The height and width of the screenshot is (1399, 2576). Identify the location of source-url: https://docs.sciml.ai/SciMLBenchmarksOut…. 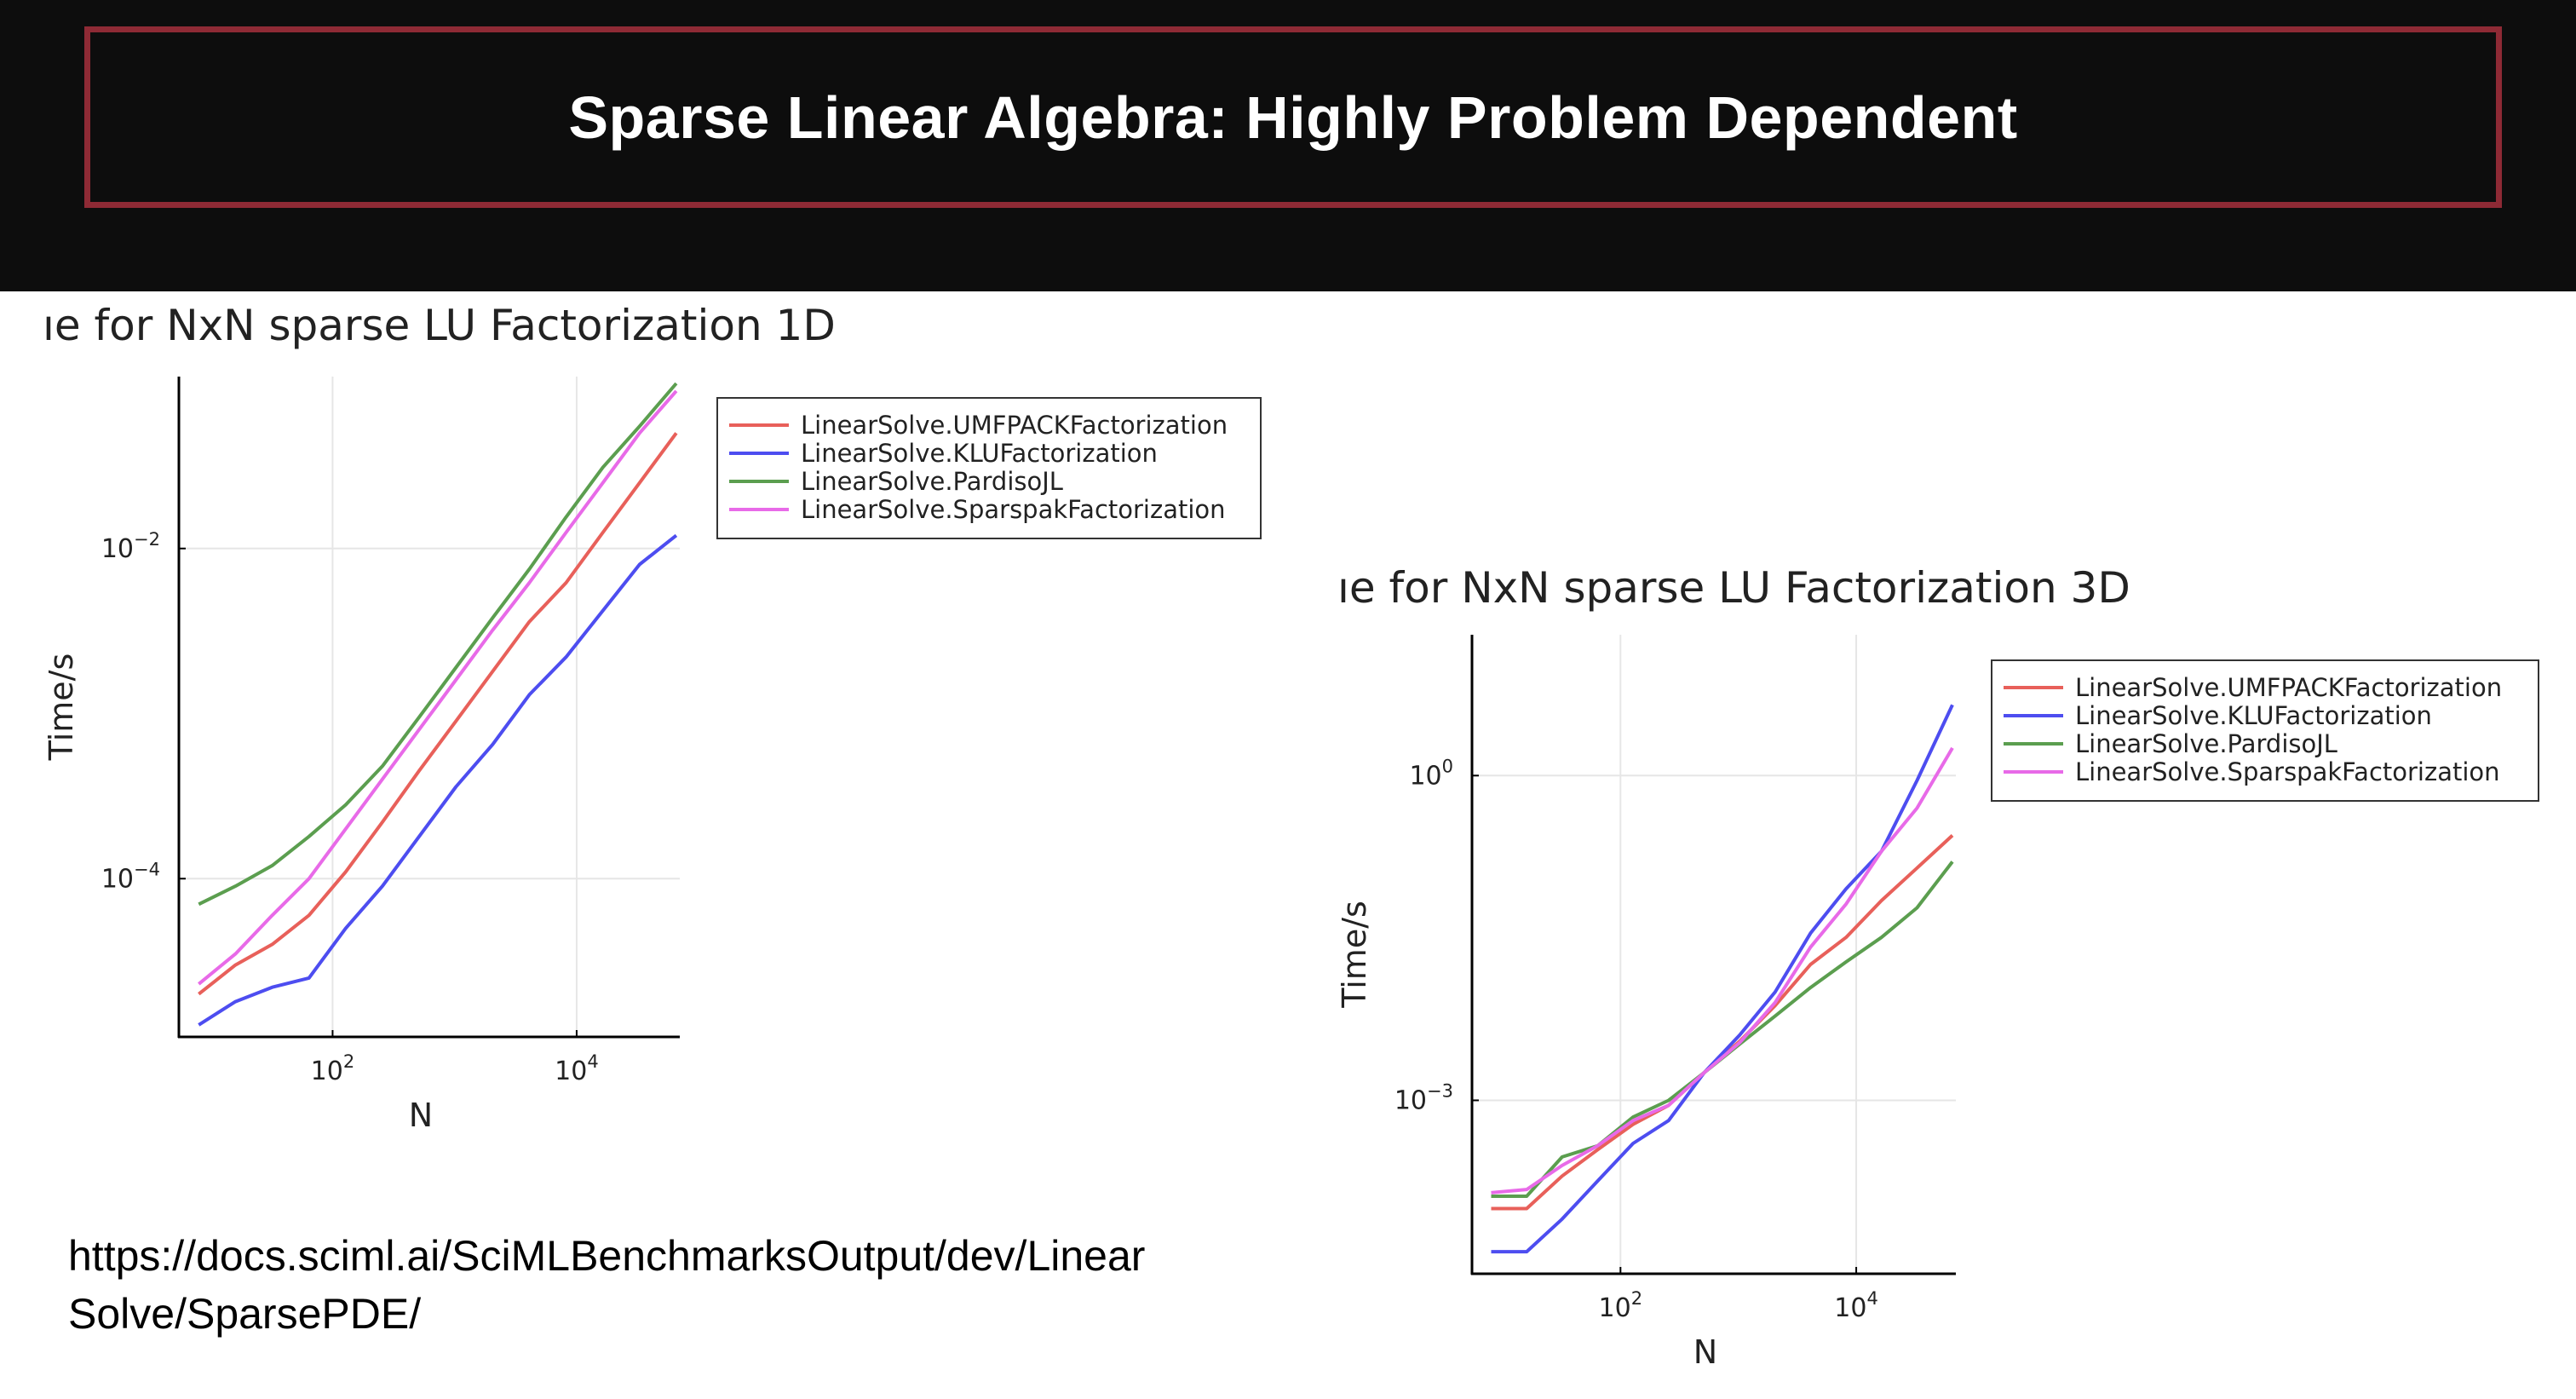
(716, 1285).